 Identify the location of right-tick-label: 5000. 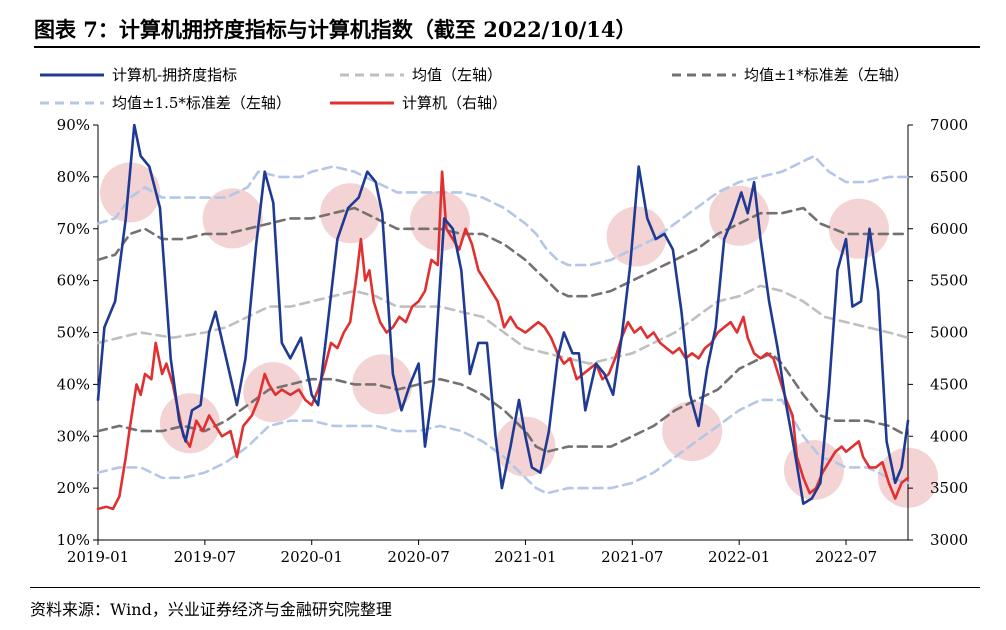
(949, 333).